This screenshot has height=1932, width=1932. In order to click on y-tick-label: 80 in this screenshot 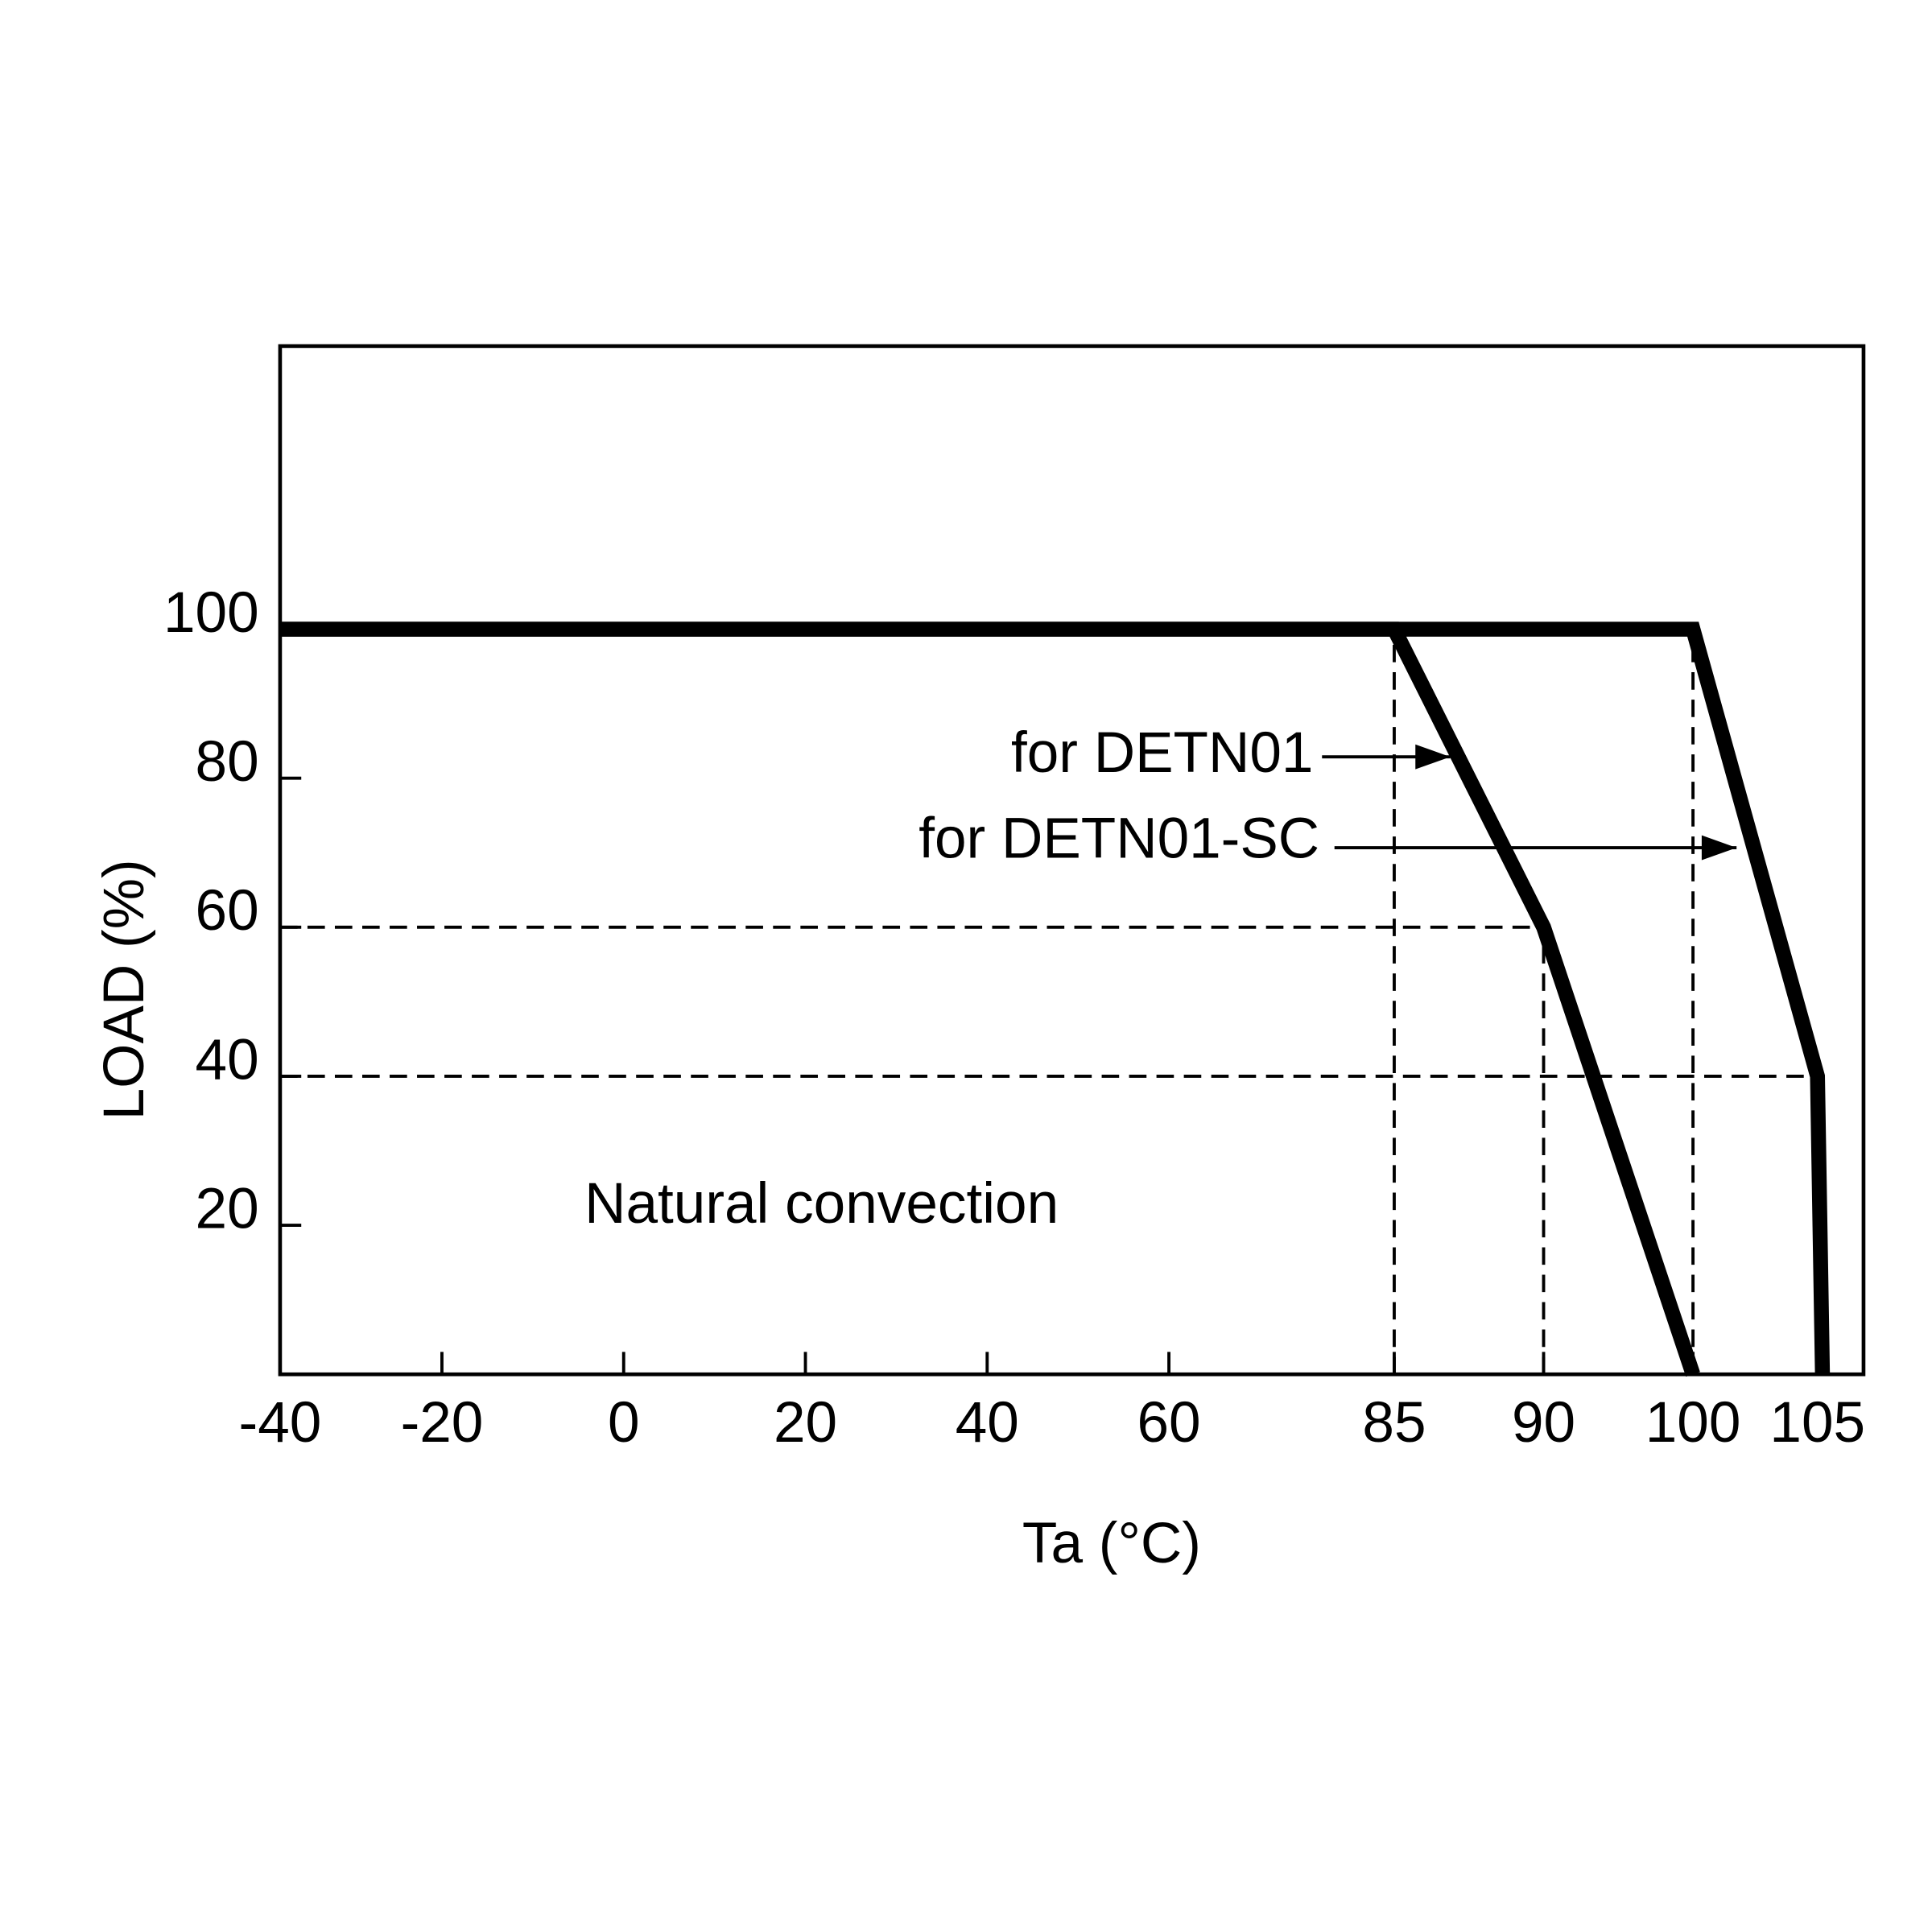, I will do `click(227, 762)`.